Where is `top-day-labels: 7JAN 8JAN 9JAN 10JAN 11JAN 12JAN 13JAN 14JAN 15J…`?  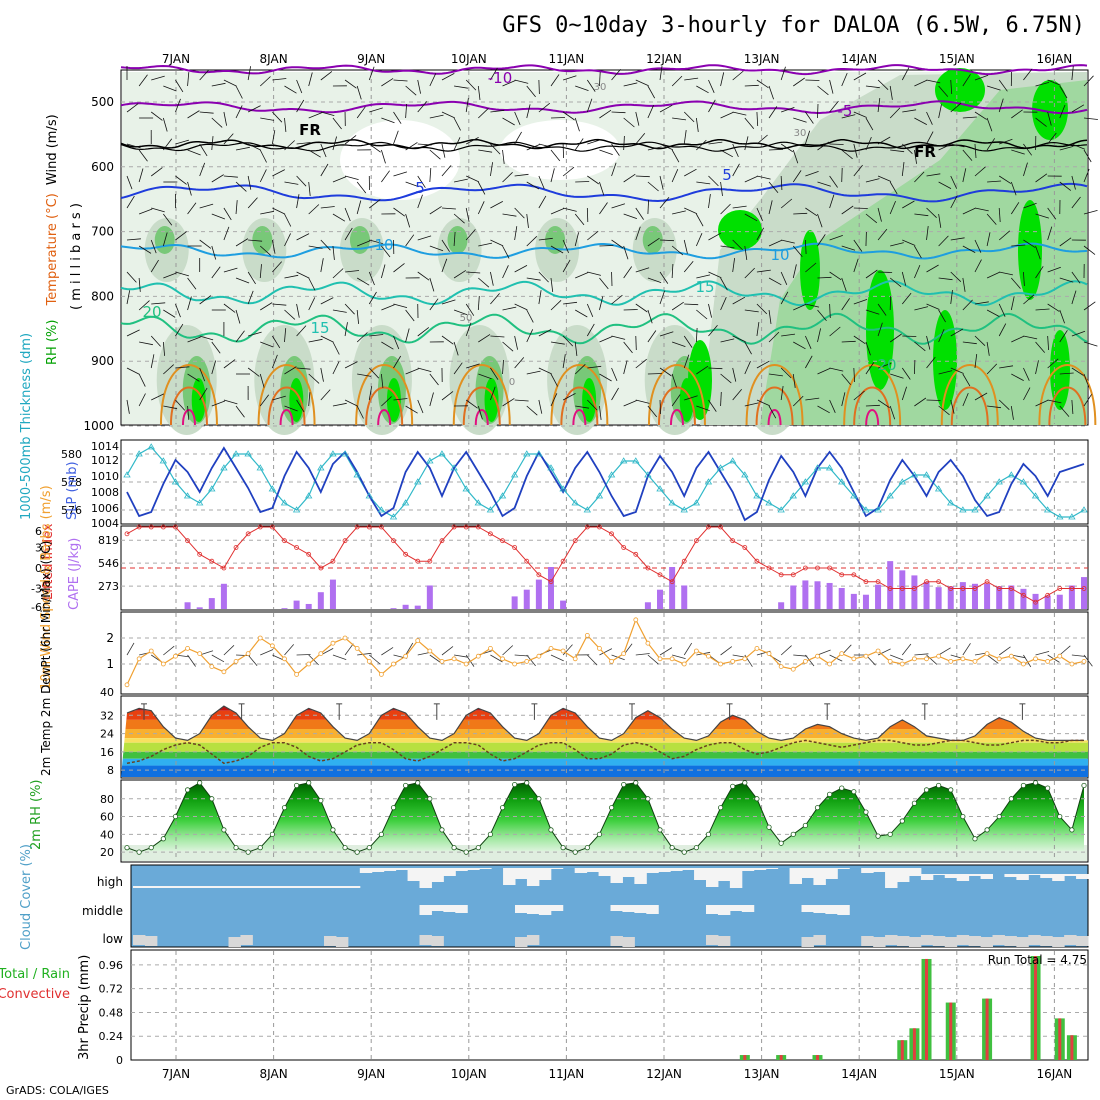 top-day-labels: 7JAN 8JAN 9JAN 10JAN 11JAN 12JAN 13JAN 14JAN 15J… is located at coordinates (617, 59).